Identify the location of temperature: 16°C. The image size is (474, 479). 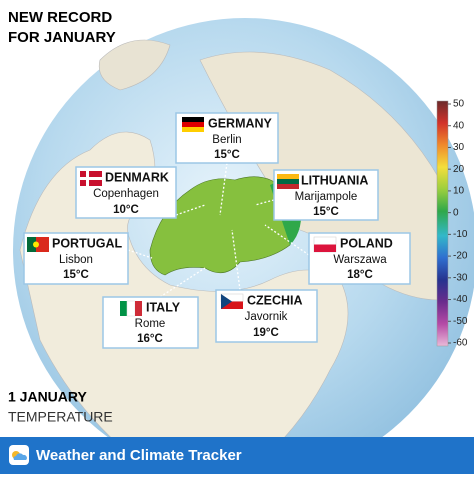
(150, 339).